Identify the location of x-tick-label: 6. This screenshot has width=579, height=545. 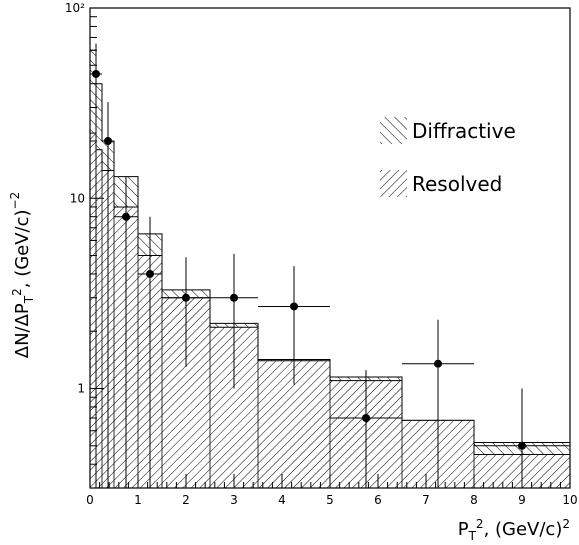
(378, 500).